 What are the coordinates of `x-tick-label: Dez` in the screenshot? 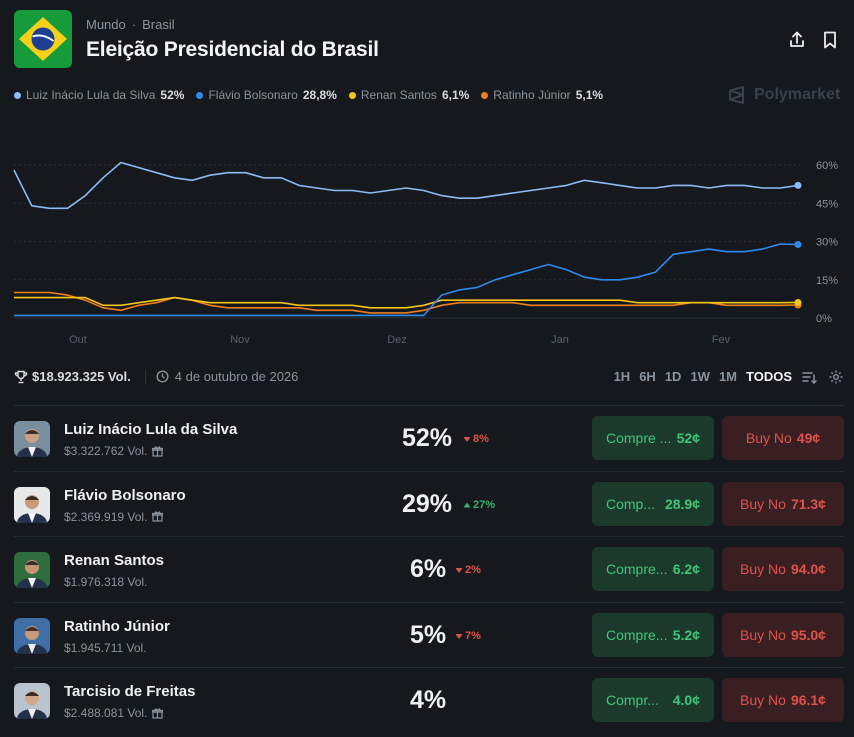 It's located at (397, 340).